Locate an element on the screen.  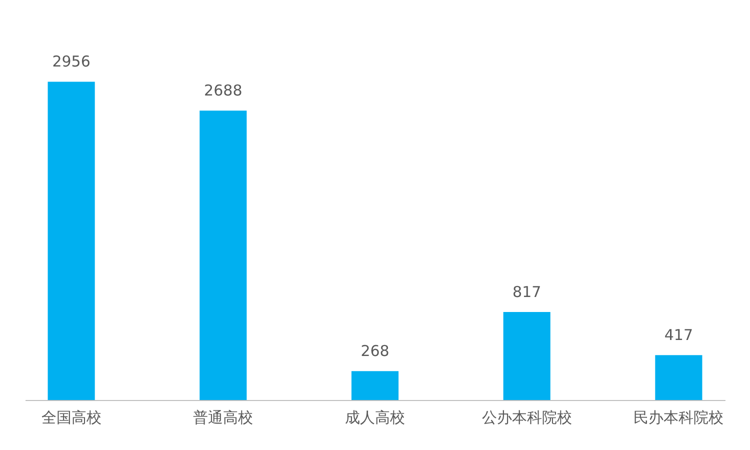
data-label: 817 is located at coordinates (527, 292).